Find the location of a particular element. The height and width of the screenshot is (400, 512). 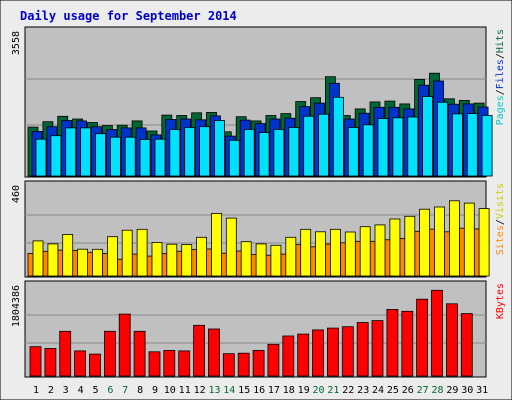

legend: KBytes is located at coordinates (500, 301).